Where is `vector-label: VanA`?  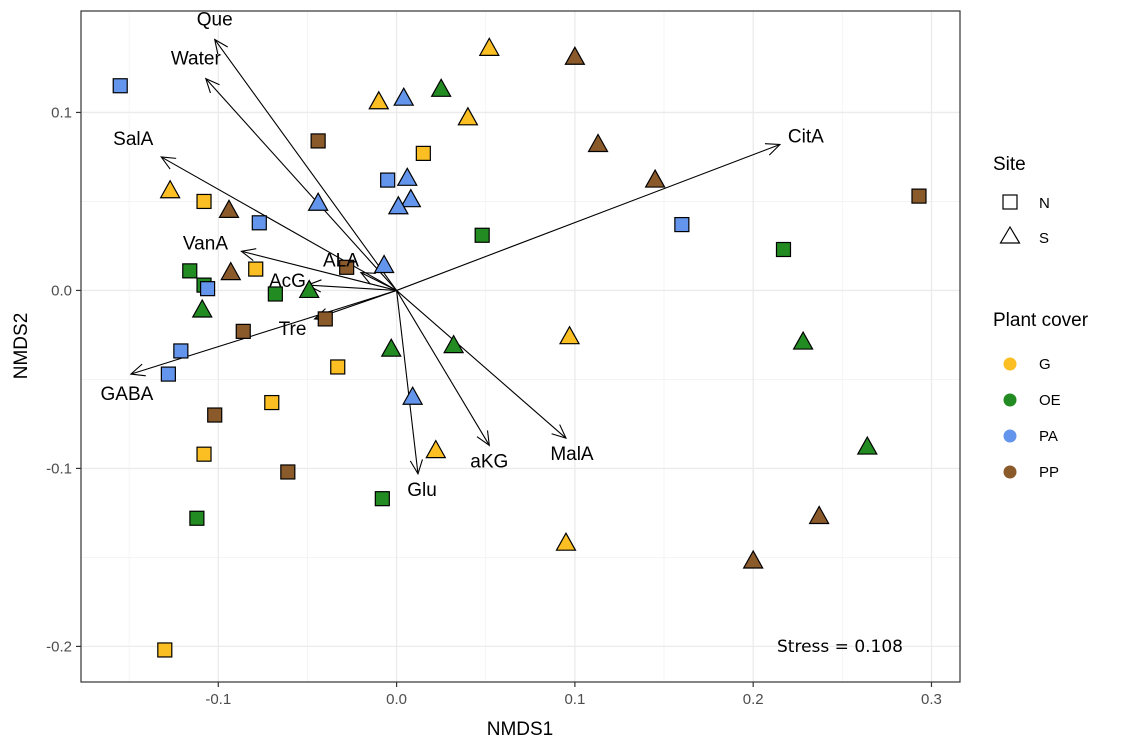 vector-label: VanA is located at coordinates (205, 243).